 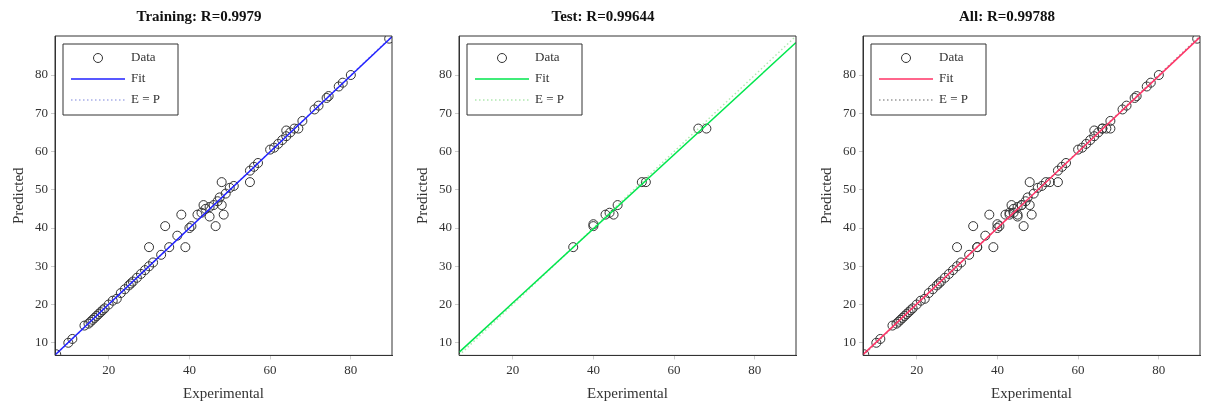 What do you see at coordinates (199, 15) in the screenshot?
I see `chart-title: Training: R=0.9979` at bounding box center [199, 15].